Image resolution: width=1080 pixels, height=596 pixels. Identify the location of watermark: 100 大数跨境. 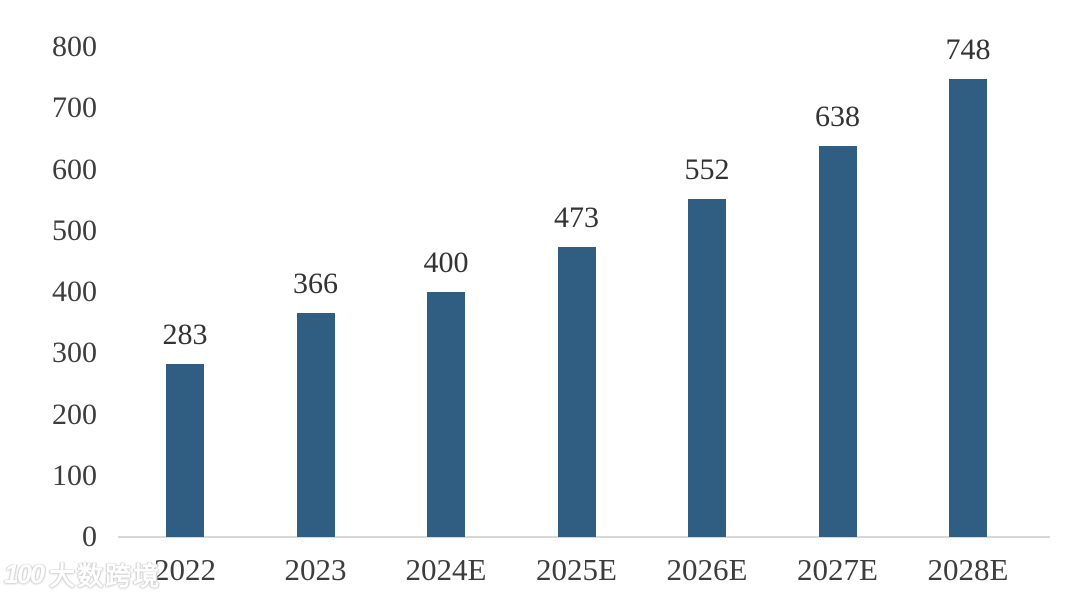
(82, 574).